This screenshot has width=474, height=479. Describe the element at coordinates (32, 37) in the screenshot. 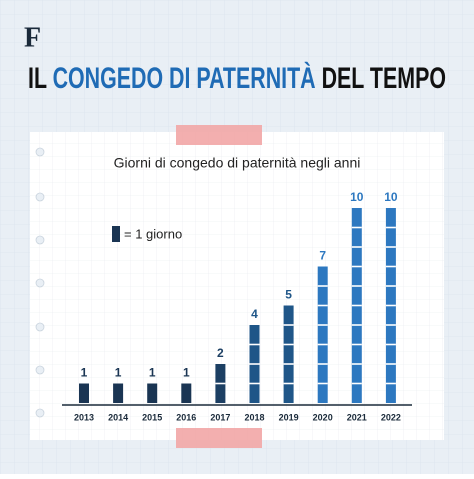

I see `logo: F` at that location.